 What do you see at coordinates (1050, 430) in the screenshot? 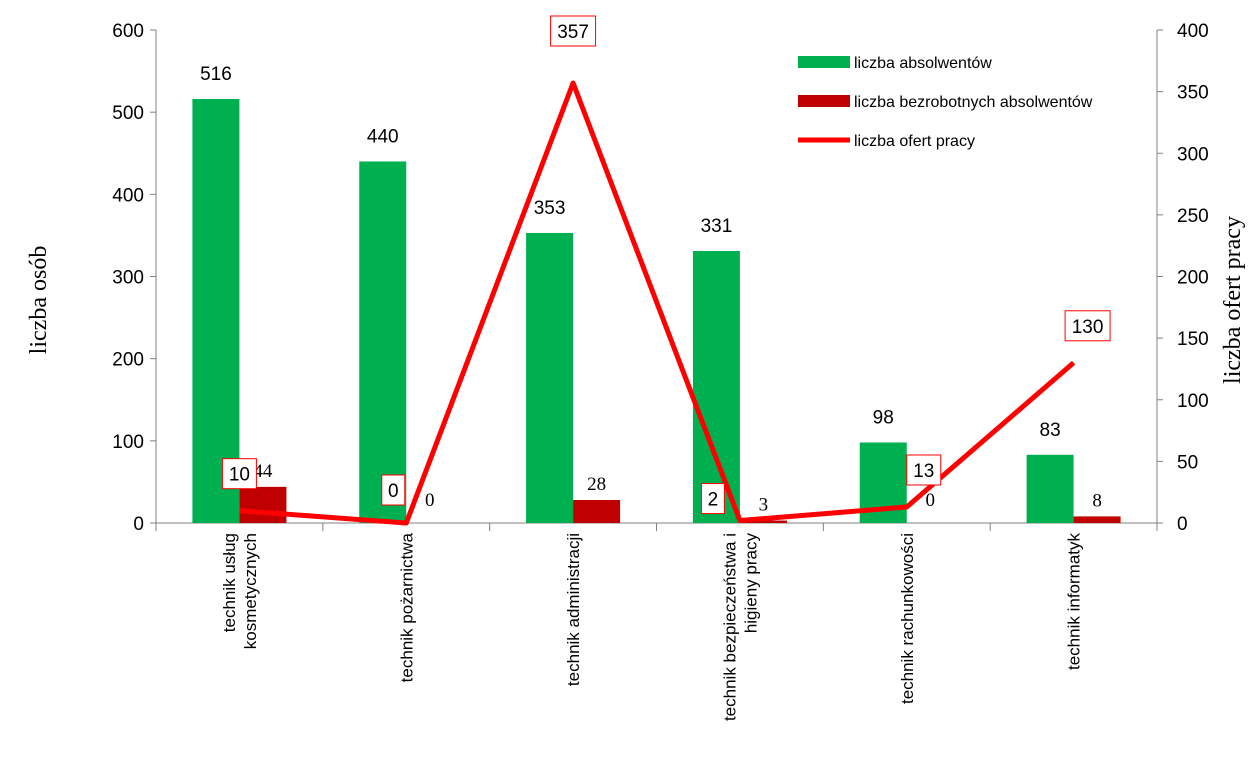
I see `data-label-absolwenci: 83` at bounding box center [1050, 430].